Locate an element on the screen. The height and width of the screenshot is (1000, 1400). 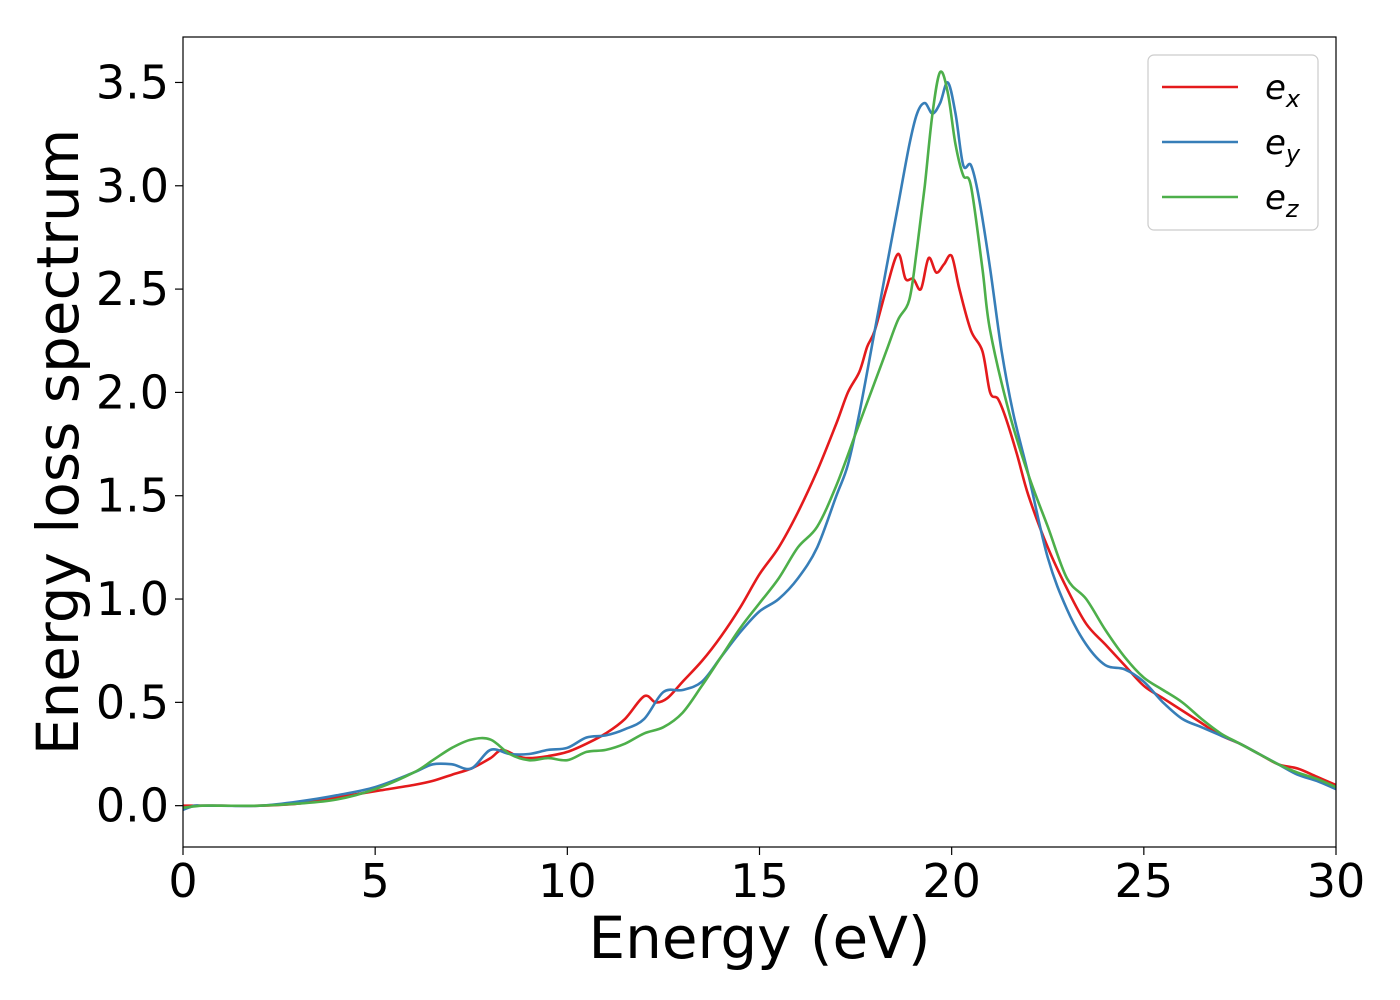
x-tick-label: 25 is located at coordinates (1144, 881).